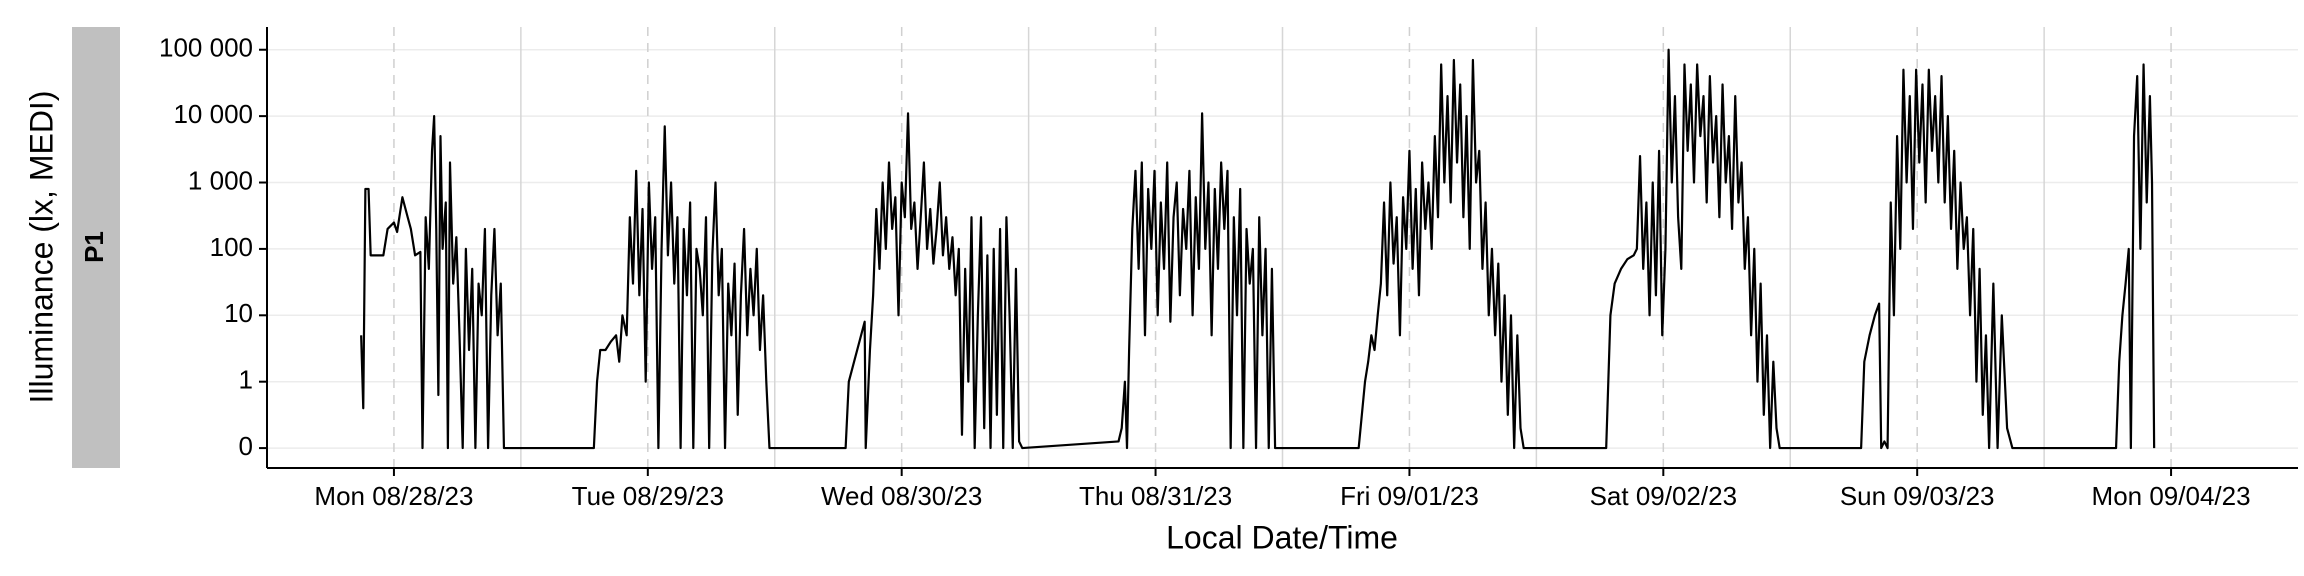 This screenshot has height=576, width=2304. Describe the element at coordinates (231, 247) in the screenshot. I see `y-tick-label: 100` at that location.